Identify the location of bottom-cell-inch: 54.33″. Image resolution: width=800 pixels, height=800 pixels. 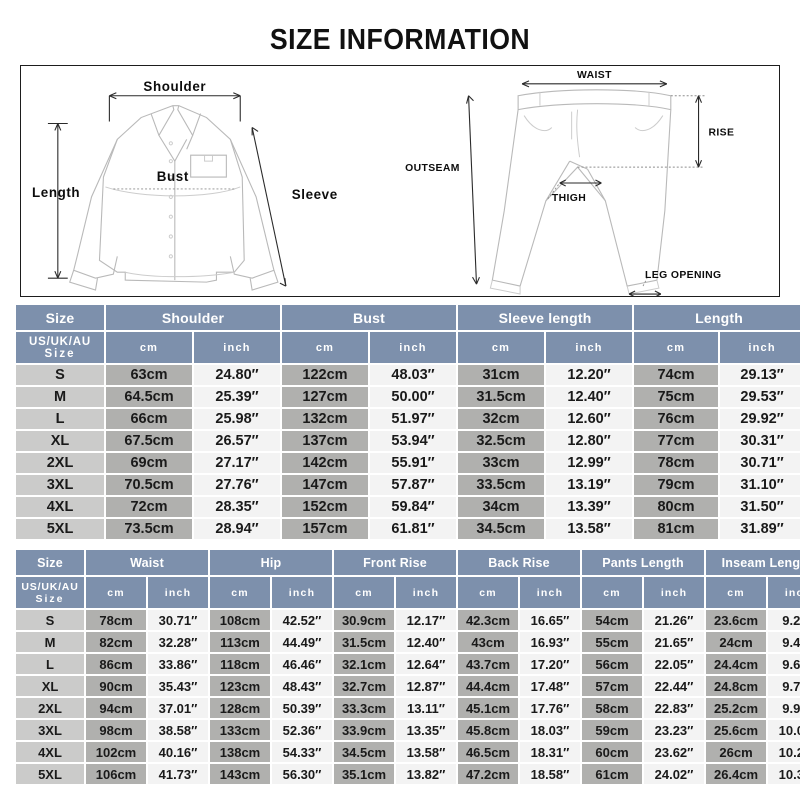
(302, 752).